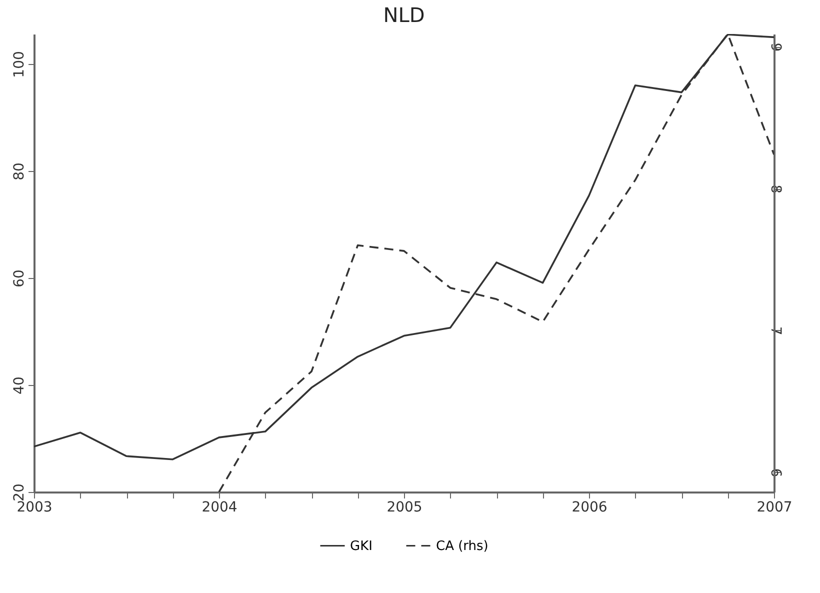 This screenshot has width=820, height=593. I want to click on legend-label: GKI, so click(361, 546).